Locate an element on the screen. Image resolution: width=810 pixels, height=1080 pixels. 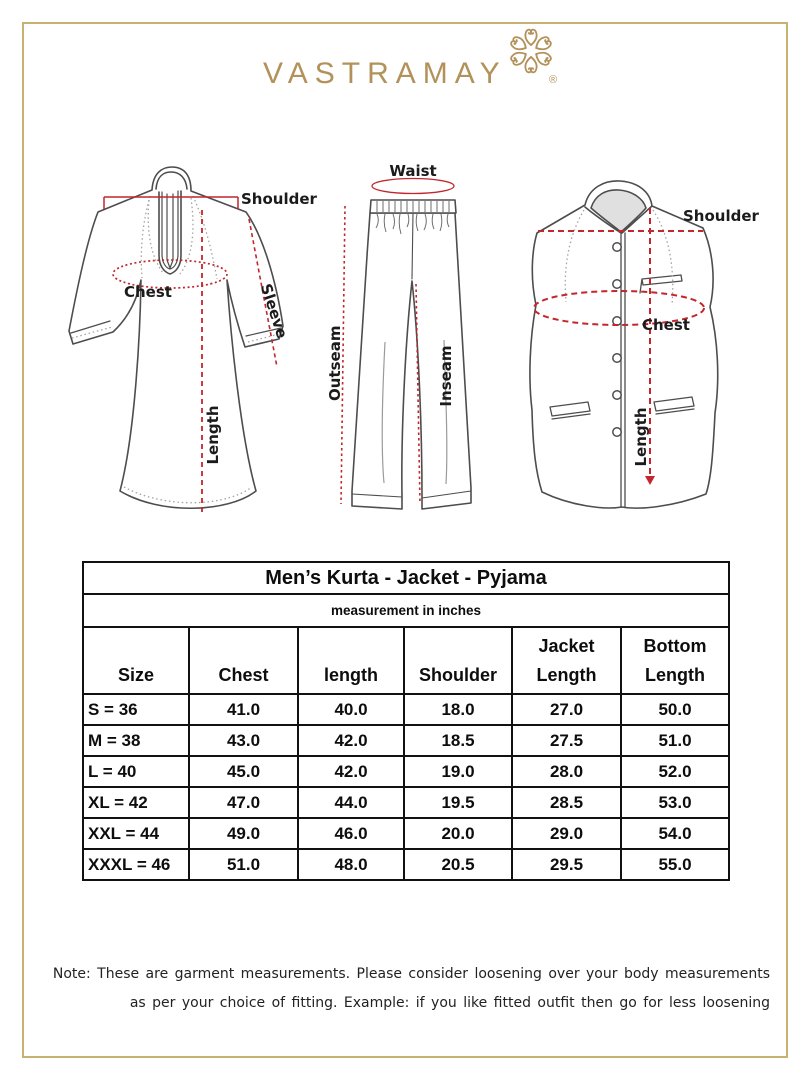
table-row: XL = 42 47.0 44.0 19.5 28.5 53.0 is located at coordinates (406, 802).